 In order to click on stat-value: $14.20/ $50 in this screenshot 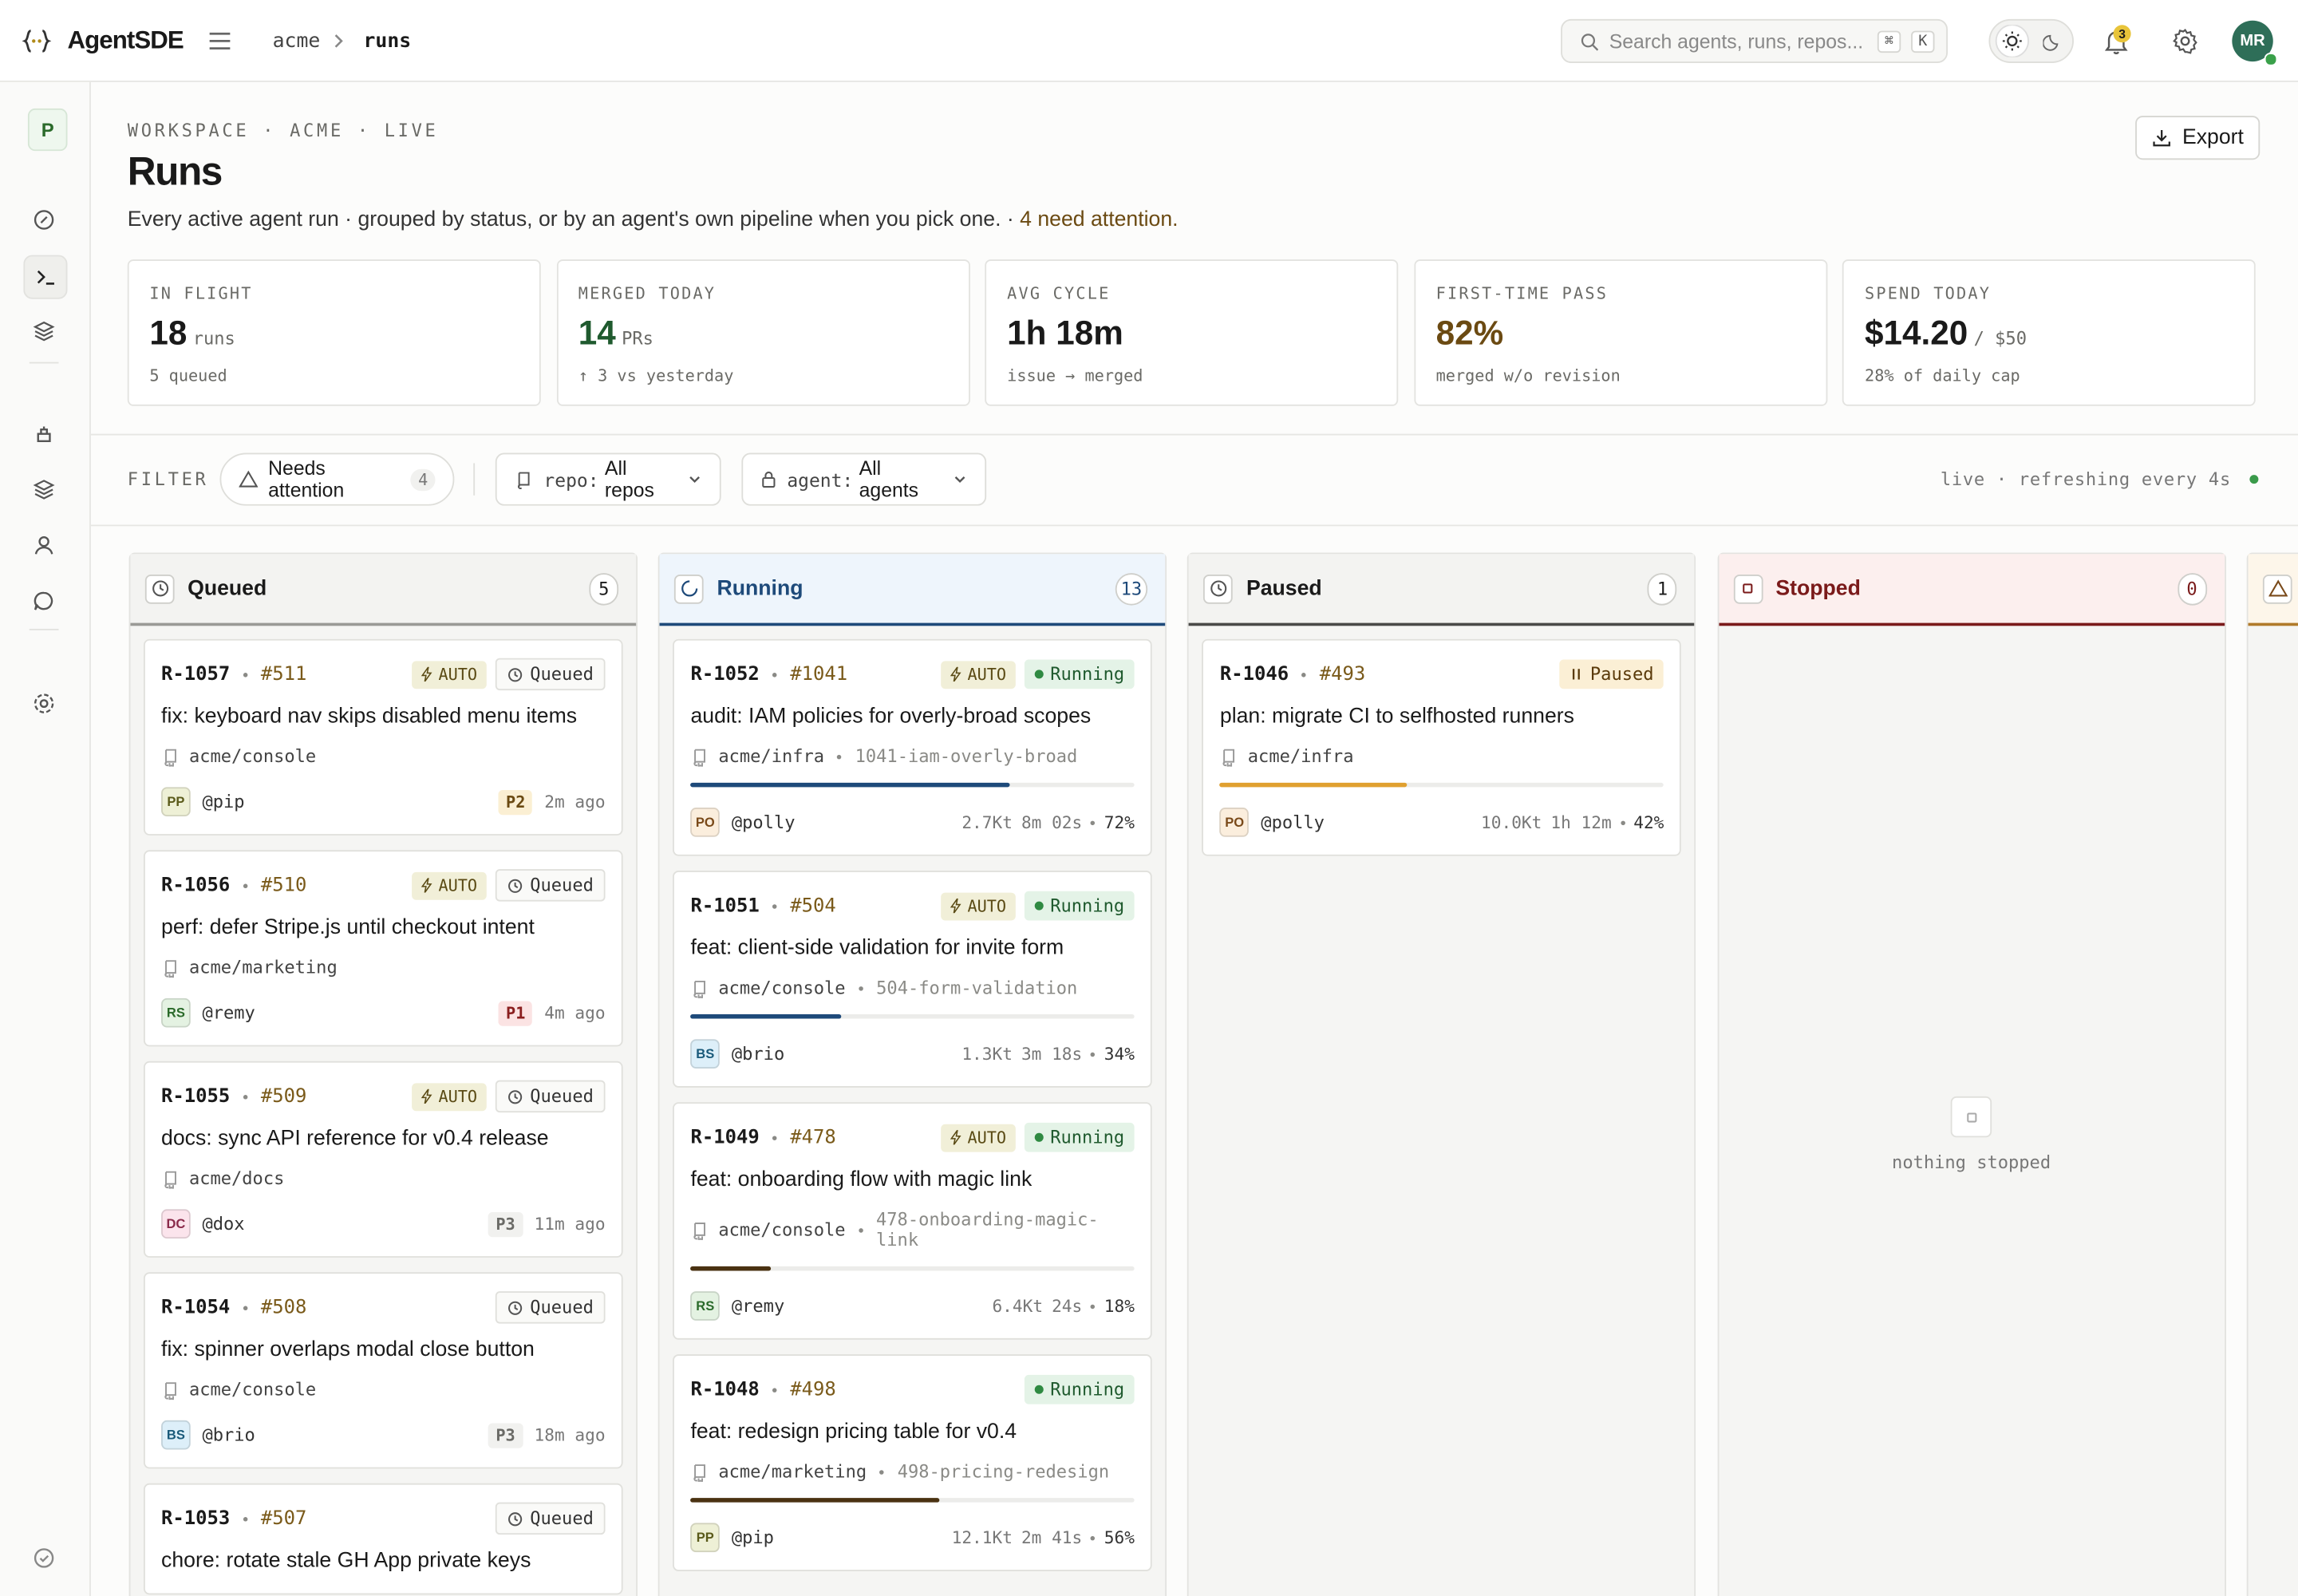, I will do `click(1946, 334)`.